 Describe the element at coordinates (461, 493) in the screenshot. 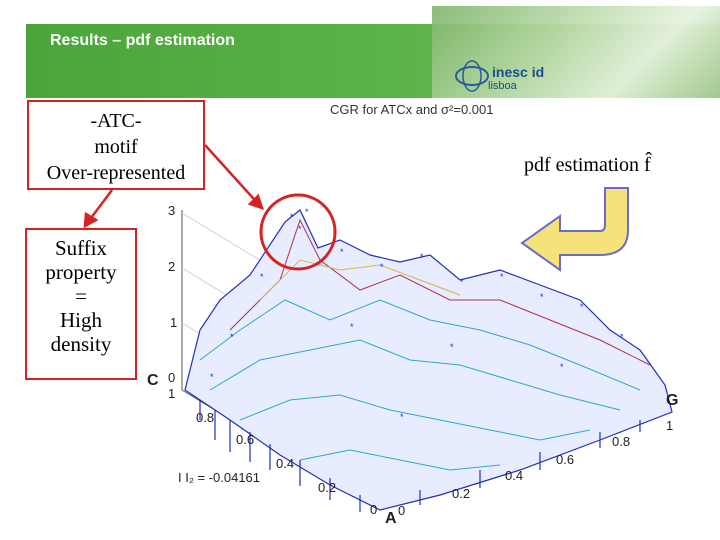

I see `right-tick-0.2: 0.2` at that location.